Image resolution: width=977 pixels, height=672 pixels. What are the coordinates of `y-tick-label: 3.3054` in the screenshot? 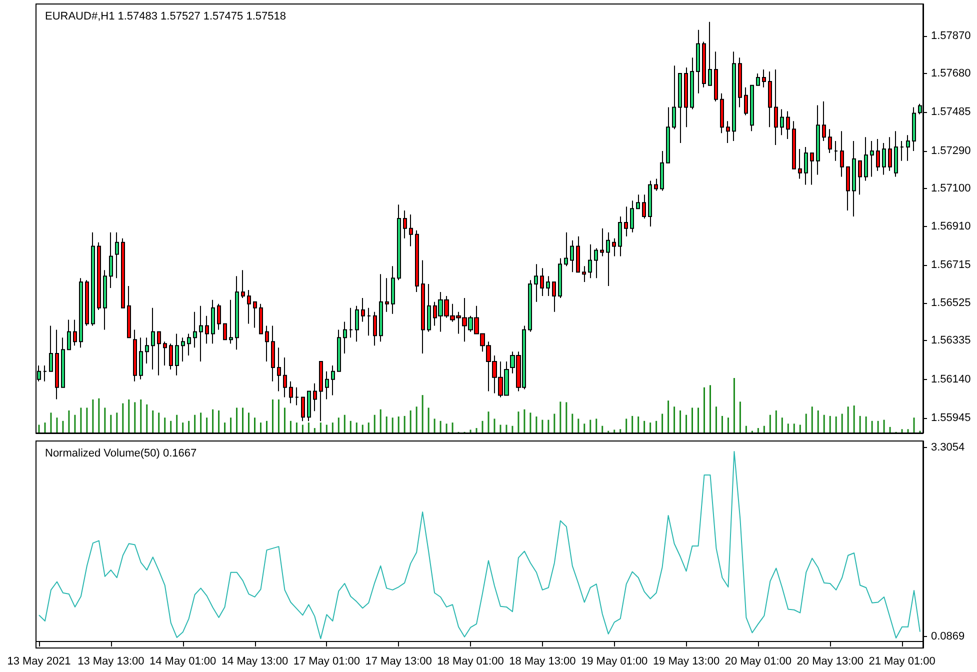 It's located at (948, 448).